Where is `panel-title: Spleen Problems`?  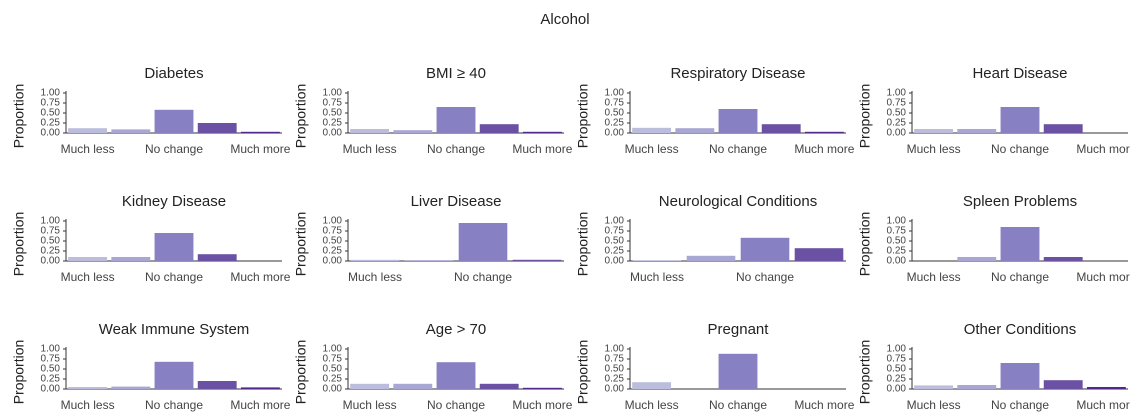 panel-title: Spleen Problems is located at coordinates (1020, 201).